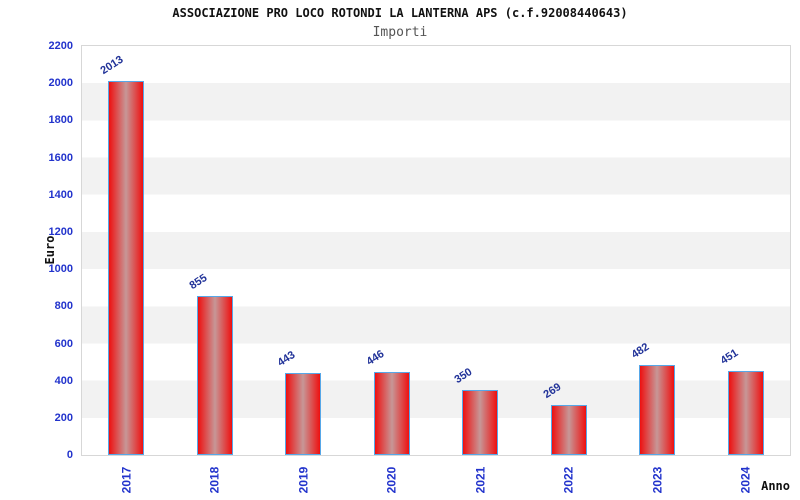  I want to click on x-tick-label: 2018, so click(214, 480).